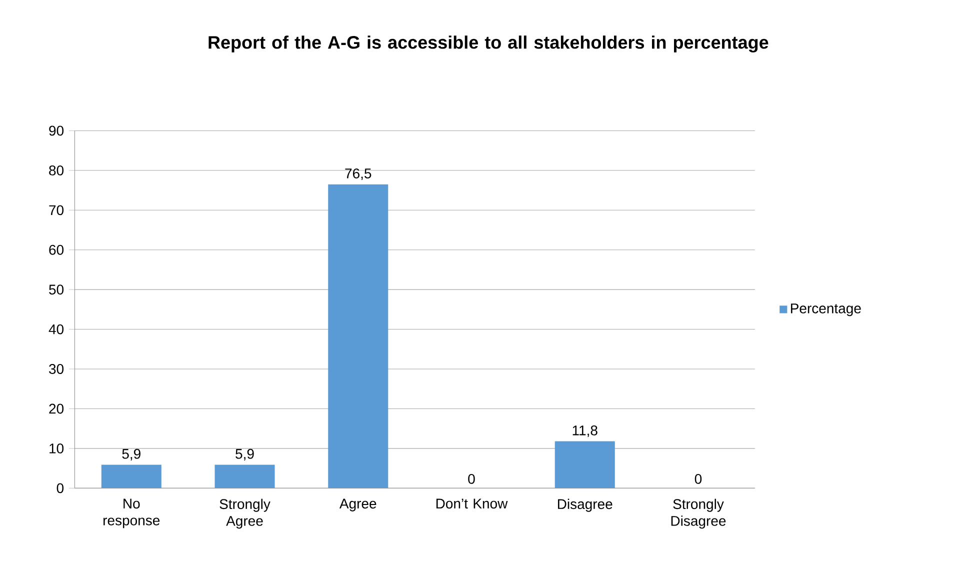 This screenshot has width=955, height=578. Describe the element at coordinates (60, 488) in the screenshot. I see `y-tick-label: 0` at that location.